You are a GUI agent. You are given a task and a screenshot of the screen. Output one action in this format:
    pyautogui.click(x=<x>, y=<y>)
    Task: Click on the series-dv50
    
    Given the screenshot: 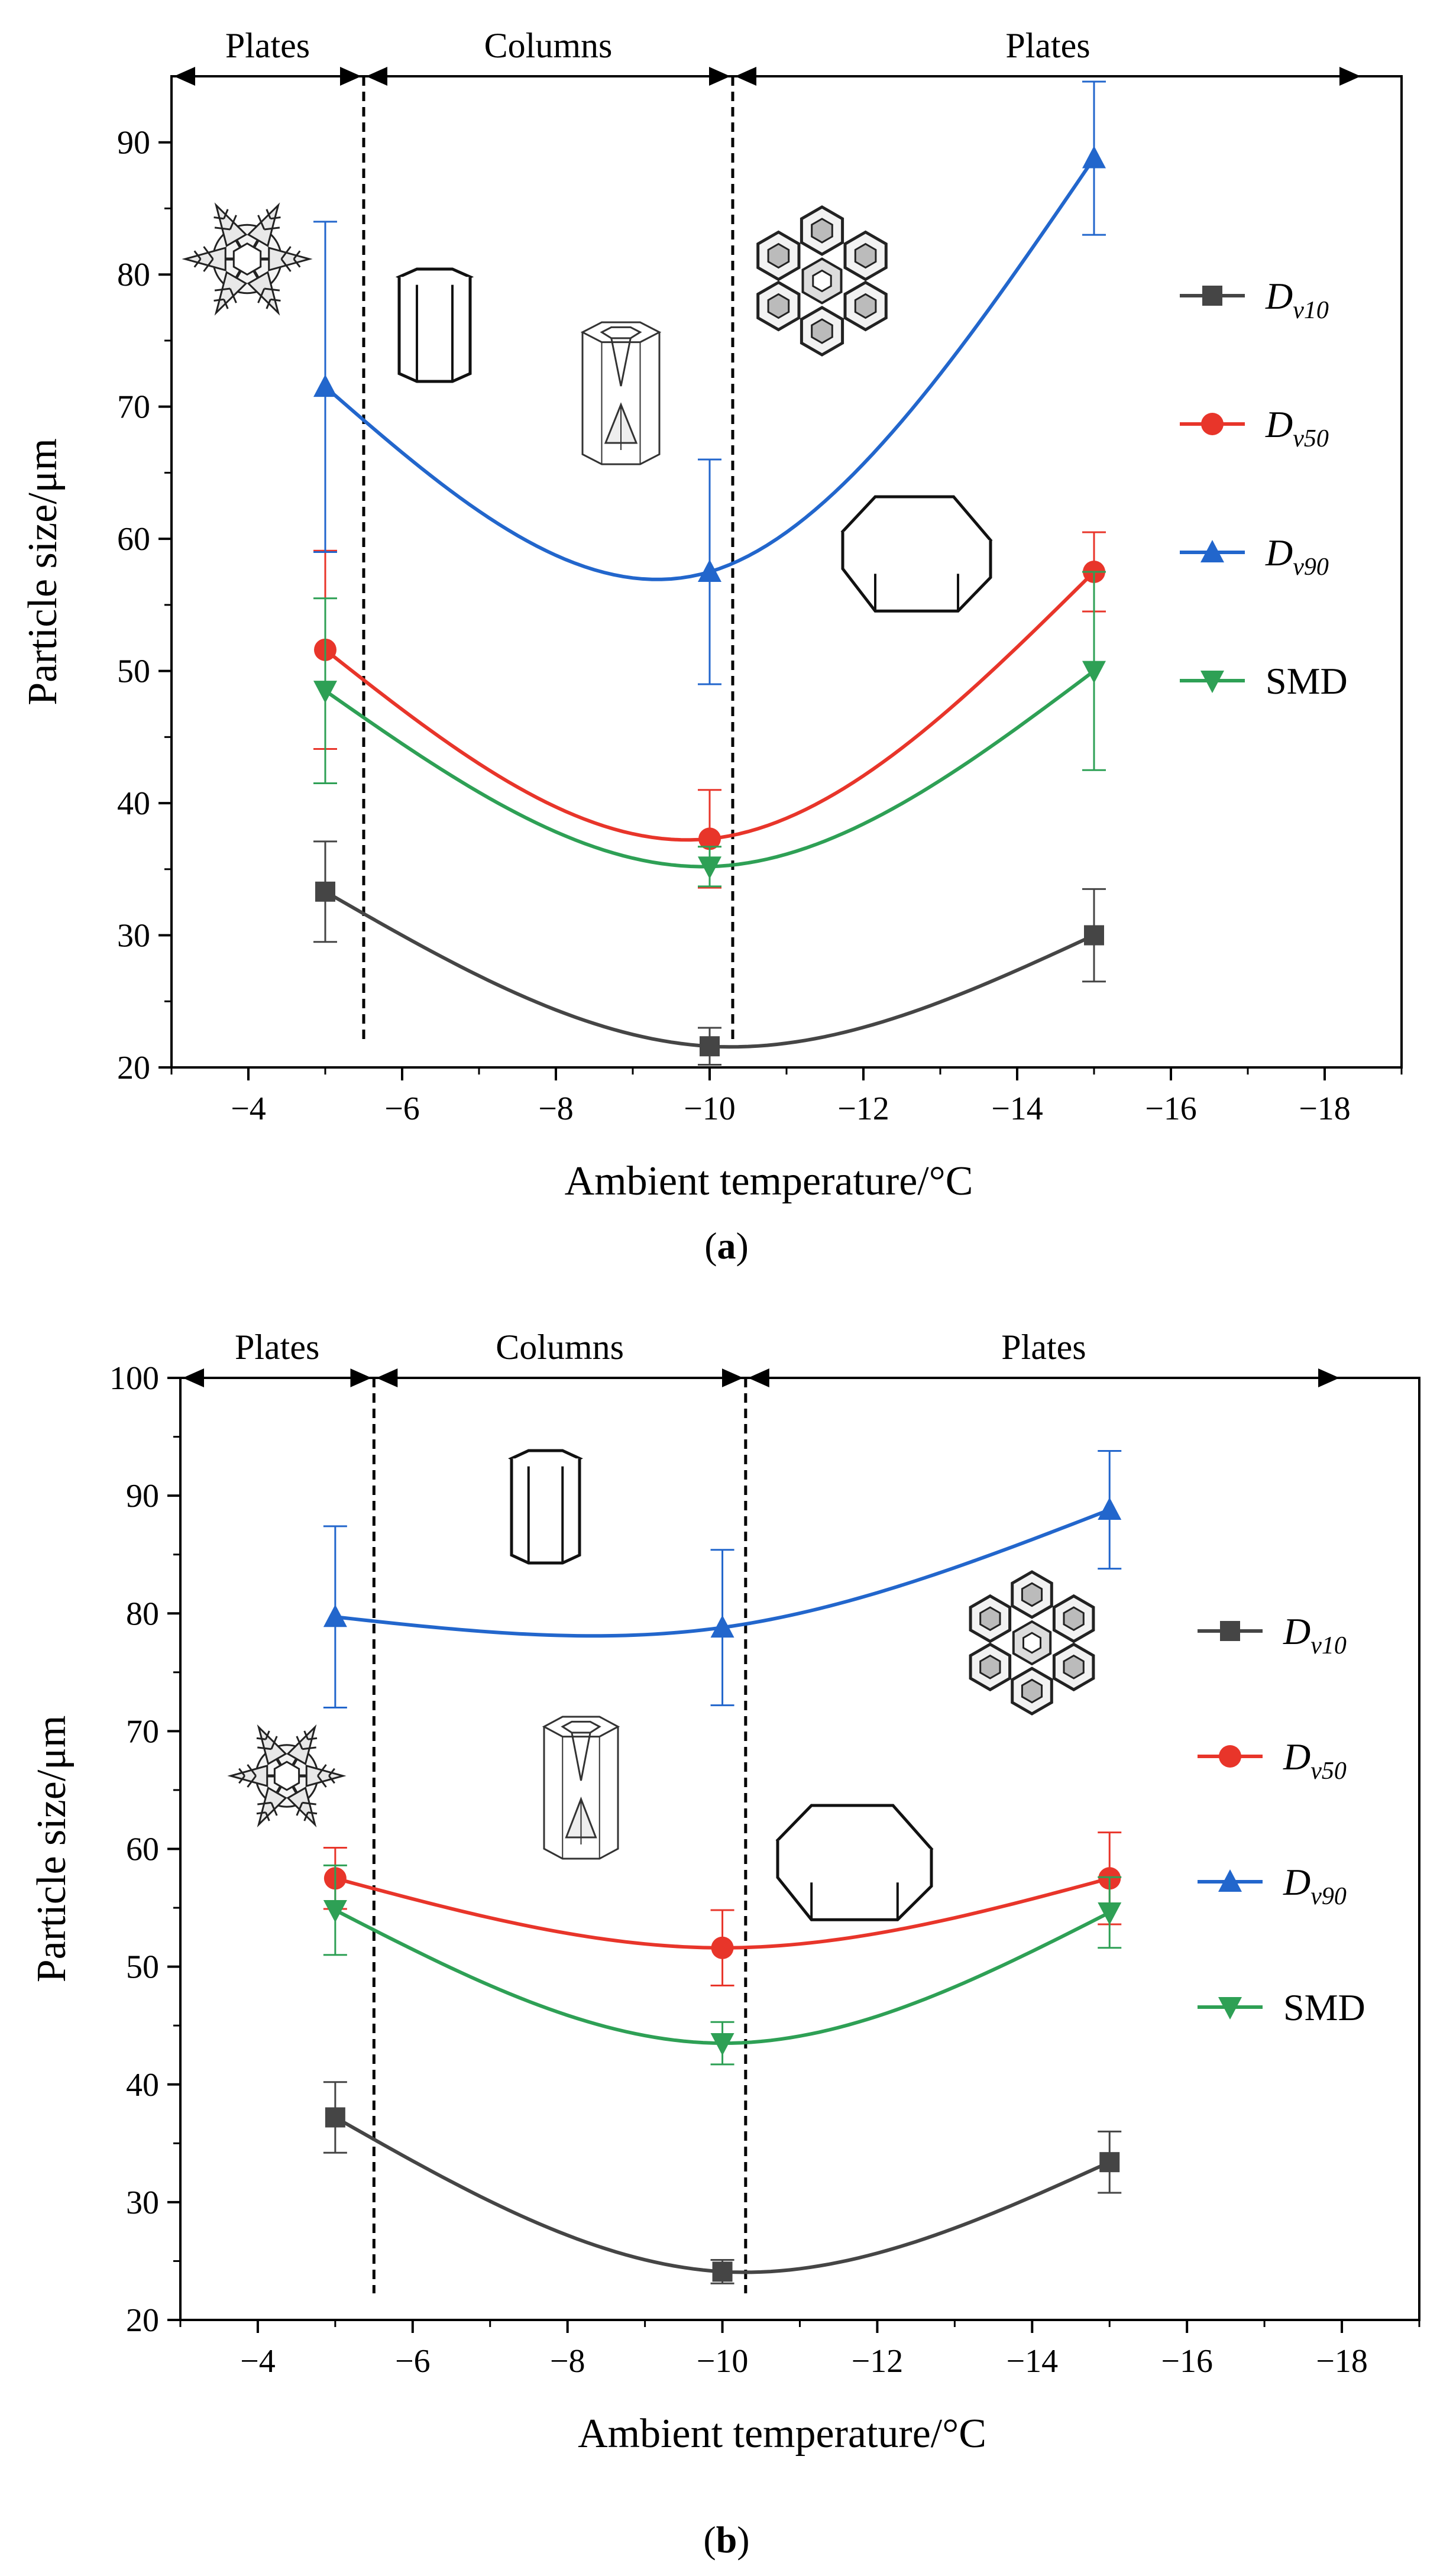 What is the action you would take?
    pyautogui.click(x=709, y=710)
    